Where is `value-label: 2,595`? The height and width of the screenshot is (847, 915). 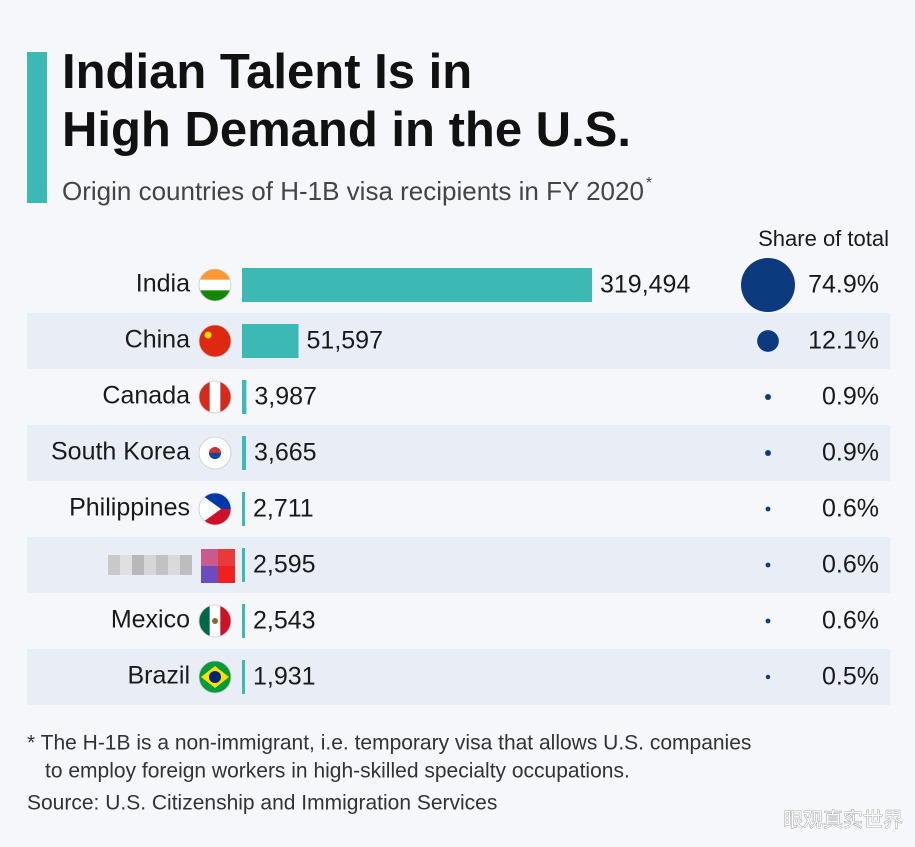 value-label: 2,595 is located at coordinates (284, 565).